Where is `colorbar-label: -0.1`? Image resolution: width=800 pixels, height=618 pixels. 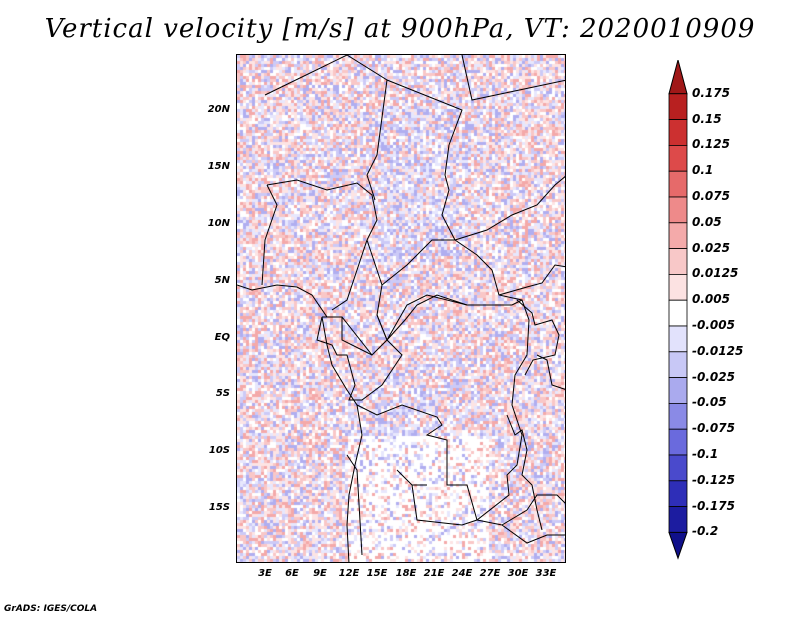 colorbar-label: -0.1 is located at coordinates (705, 454).